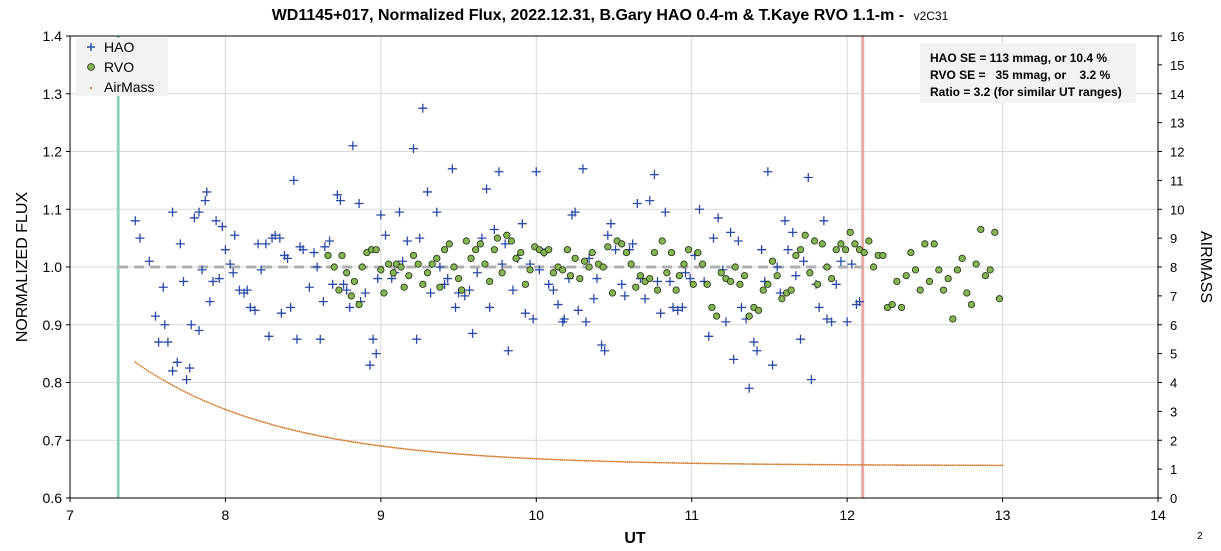 The image size is (1221, 551). What do you see at coordinates (1173, 440) in the screenshot?
I see `y2-tick-label: 2` at bounding box center [1173, 440].